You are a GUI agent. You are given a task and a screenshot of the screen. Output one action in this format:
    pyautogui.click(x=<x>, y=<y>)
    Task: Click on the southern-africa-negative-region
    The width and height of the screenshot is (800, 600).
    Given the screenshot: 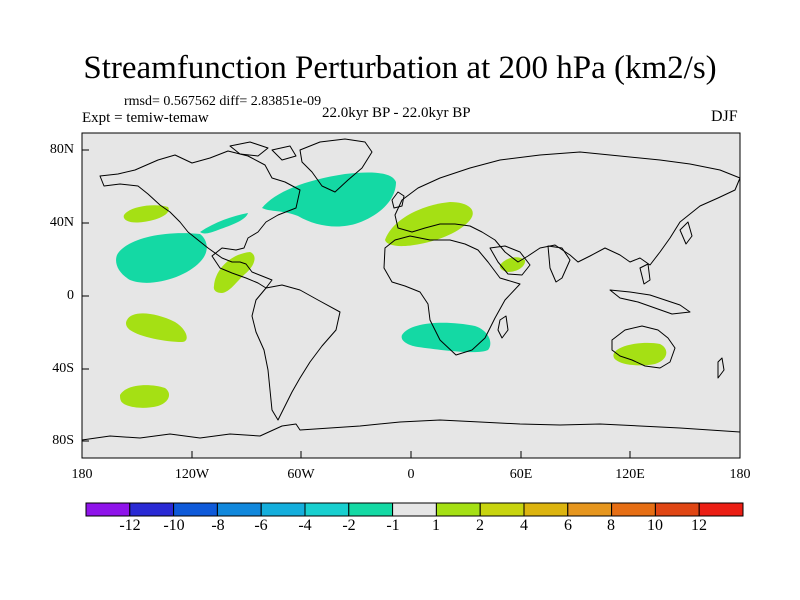 What is the action you would take?
    pyautogui.click(x=446, y=337)
    